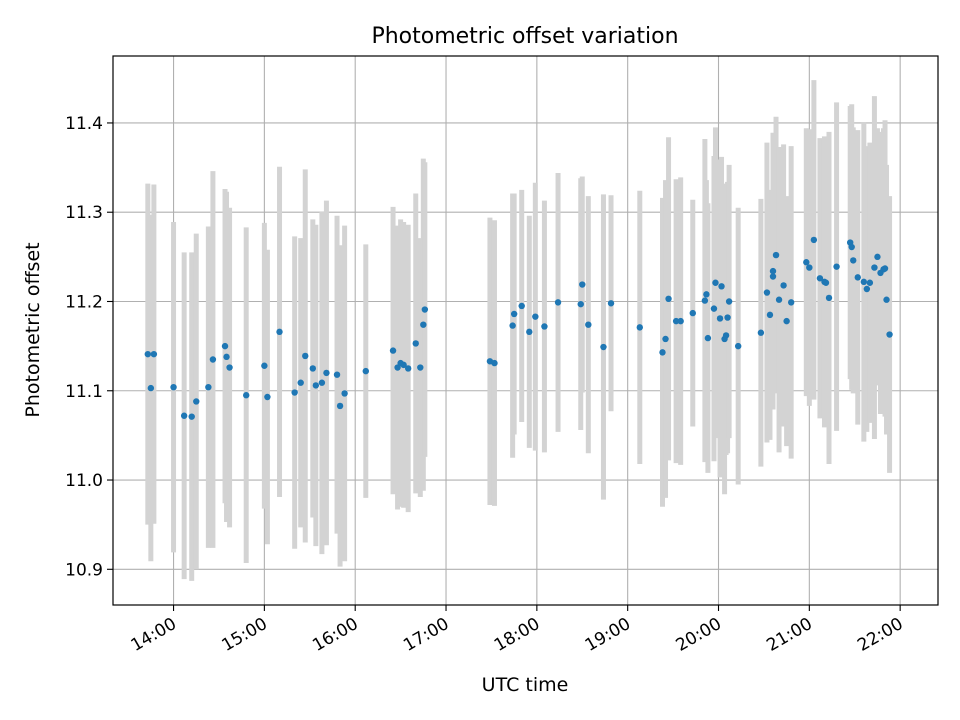  I want to click on y-tick-label: 11.3, so click(84, 213).